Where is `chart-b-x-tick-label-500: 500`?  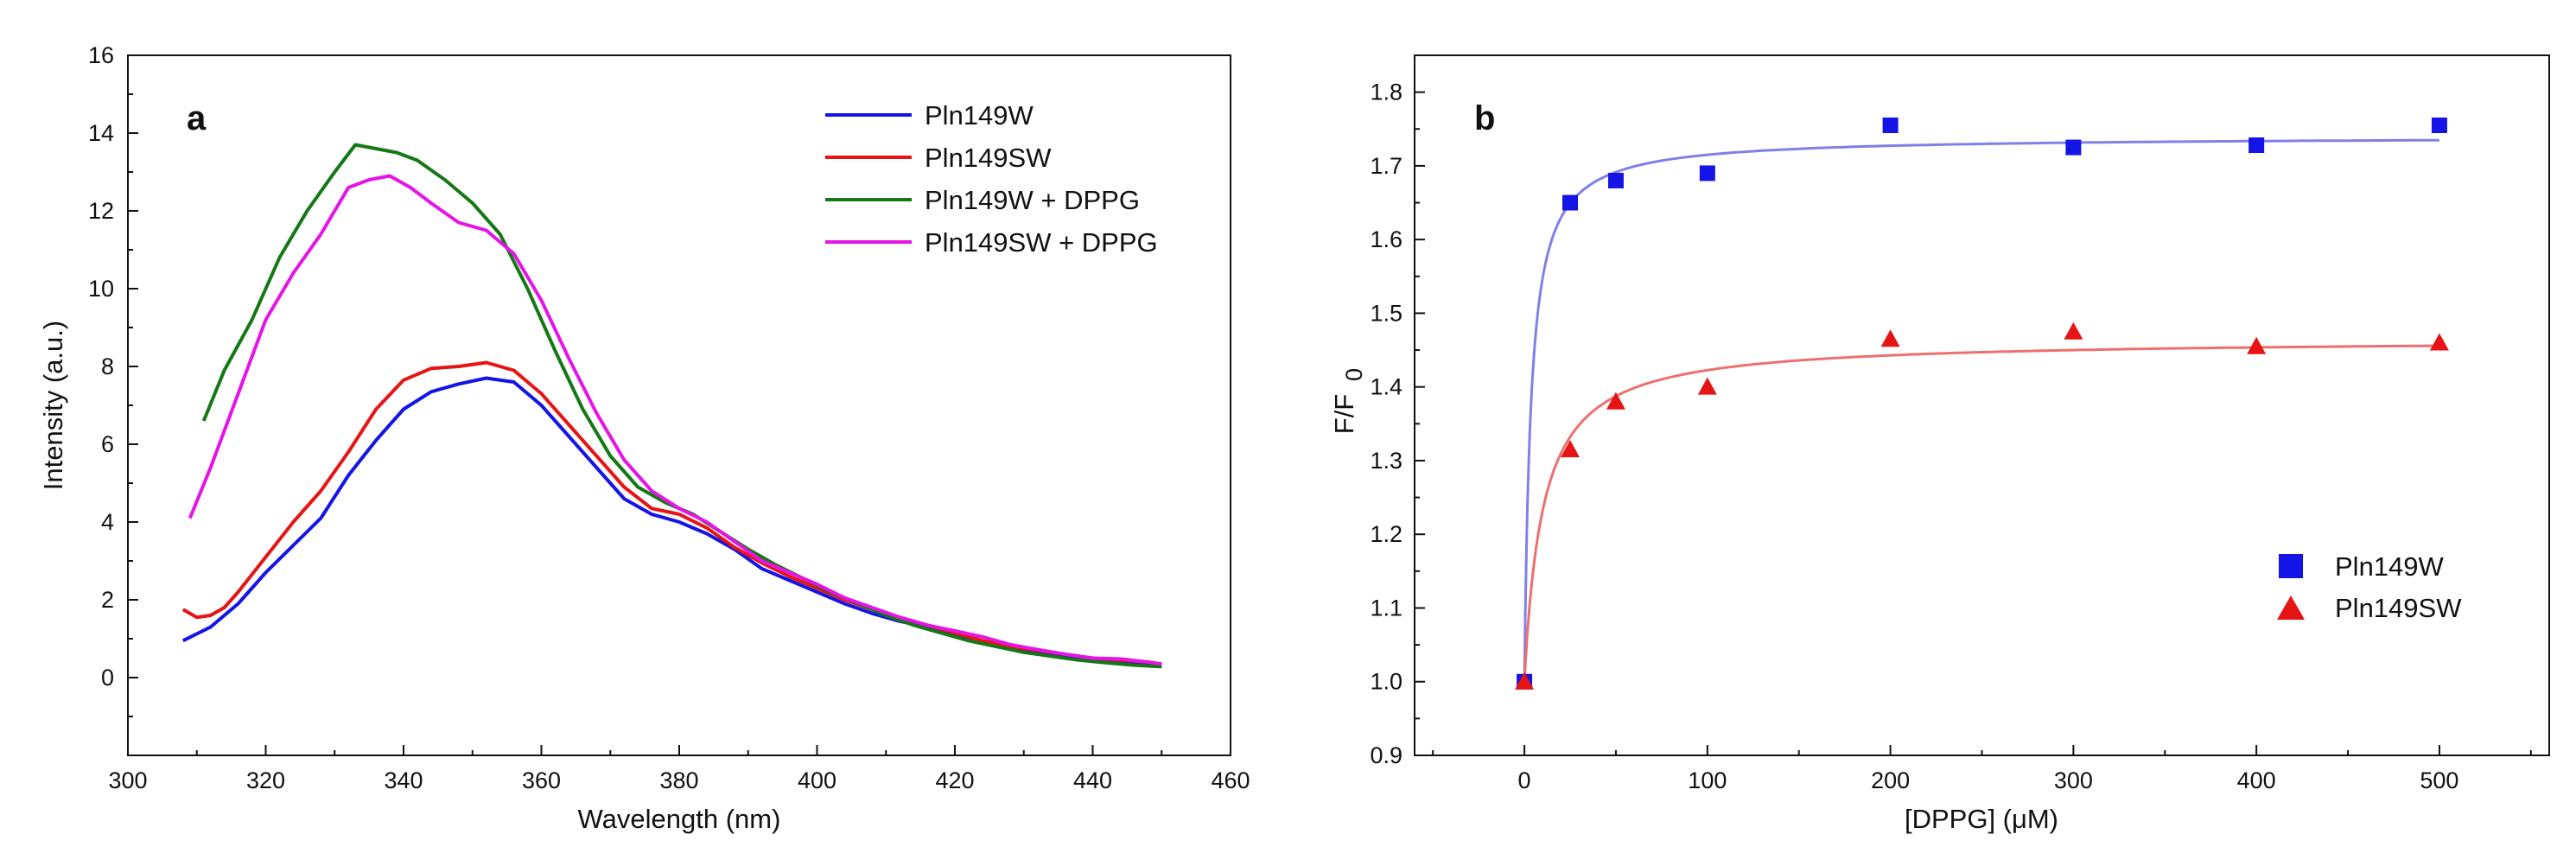 chart-b-x-tick-label-500: 500 is located at coordinates (2439, 780).